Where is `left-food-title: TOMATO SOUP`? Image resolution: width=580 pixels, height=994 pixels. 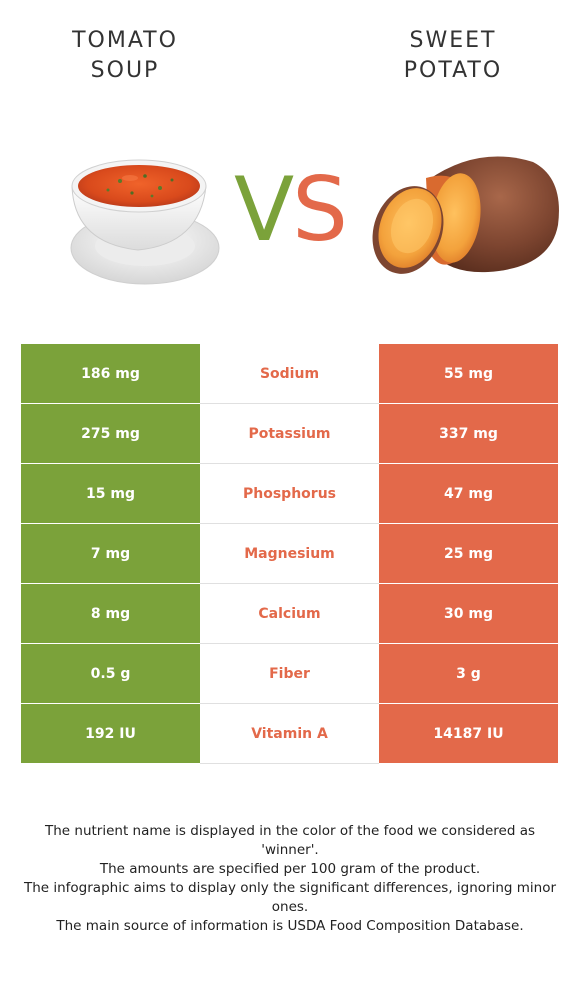 left-food-title: TOMATO SOUP is located at coordinates (125, 56).